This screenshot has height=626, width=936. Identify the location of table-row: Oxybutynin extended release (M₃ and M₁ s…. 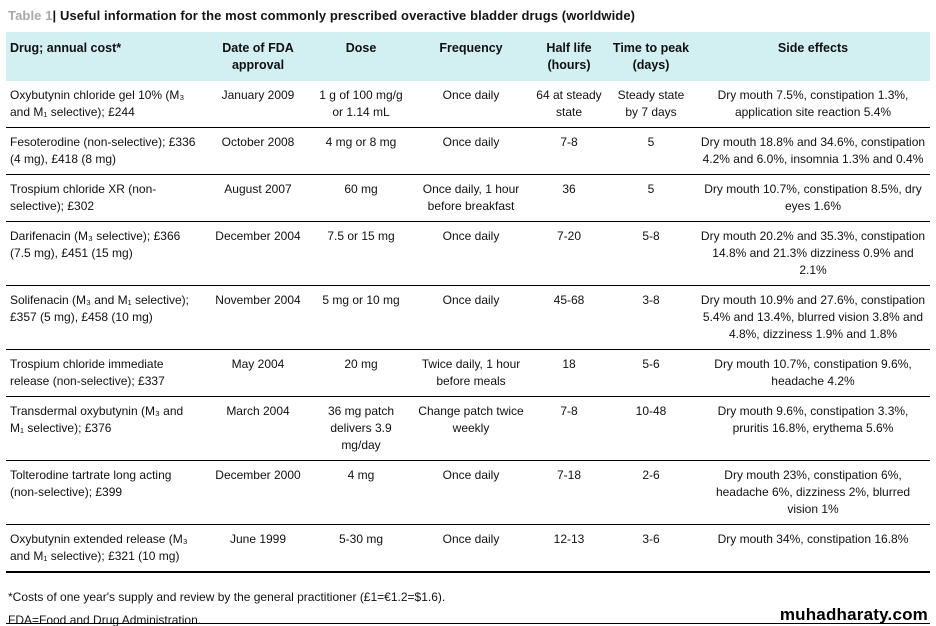
(468, 549).